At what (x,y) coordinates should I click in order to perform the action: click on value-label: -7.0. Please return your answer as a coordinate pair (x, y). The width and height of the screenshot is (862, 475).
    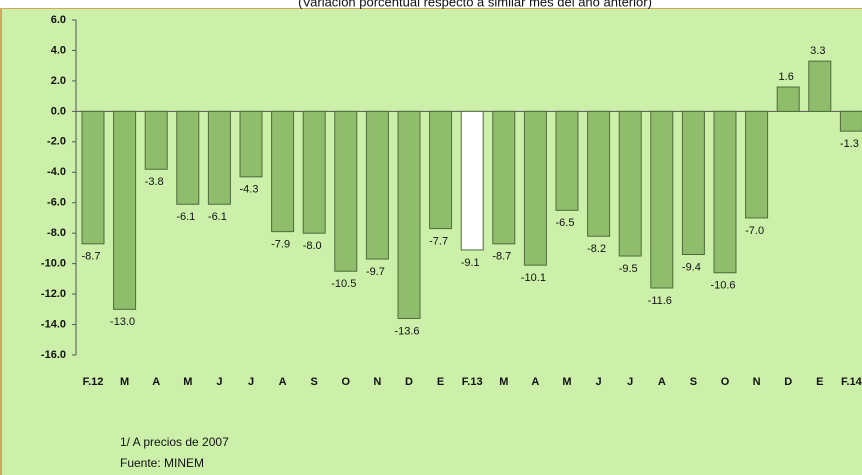
    Looking at the image, I should click on (754, 231).